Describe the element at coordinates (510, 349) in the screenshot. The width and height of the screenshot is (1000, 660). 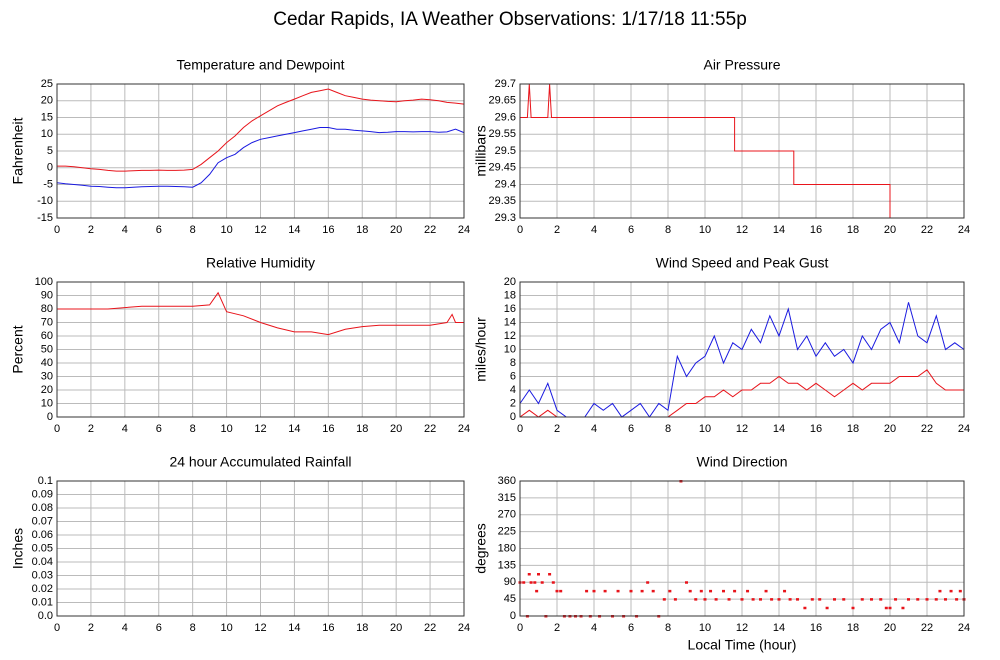
I see `y-tick-label: 10` at that location.